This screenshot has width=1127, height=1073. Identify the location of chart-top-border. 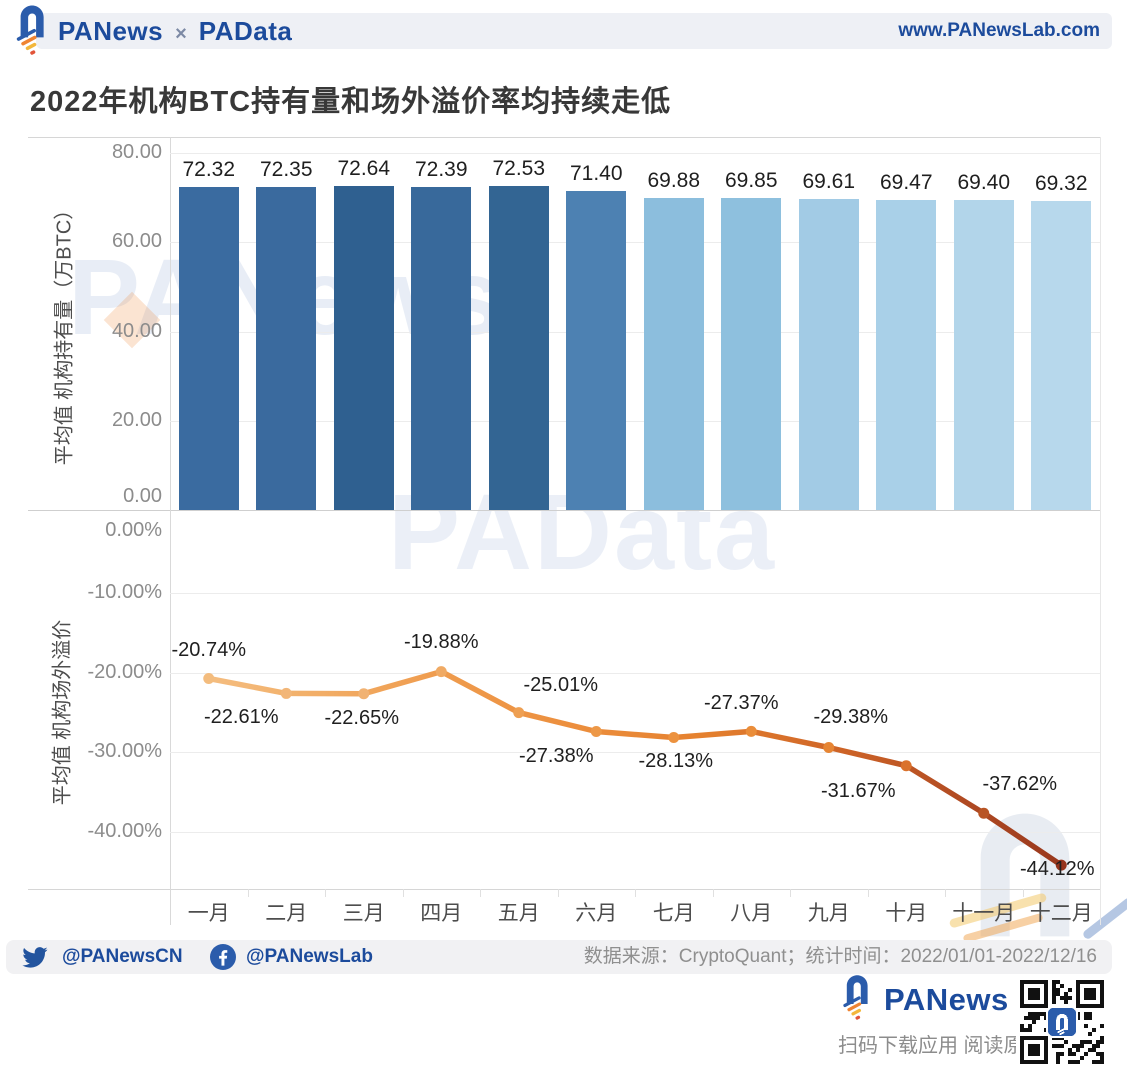
(564, 137).